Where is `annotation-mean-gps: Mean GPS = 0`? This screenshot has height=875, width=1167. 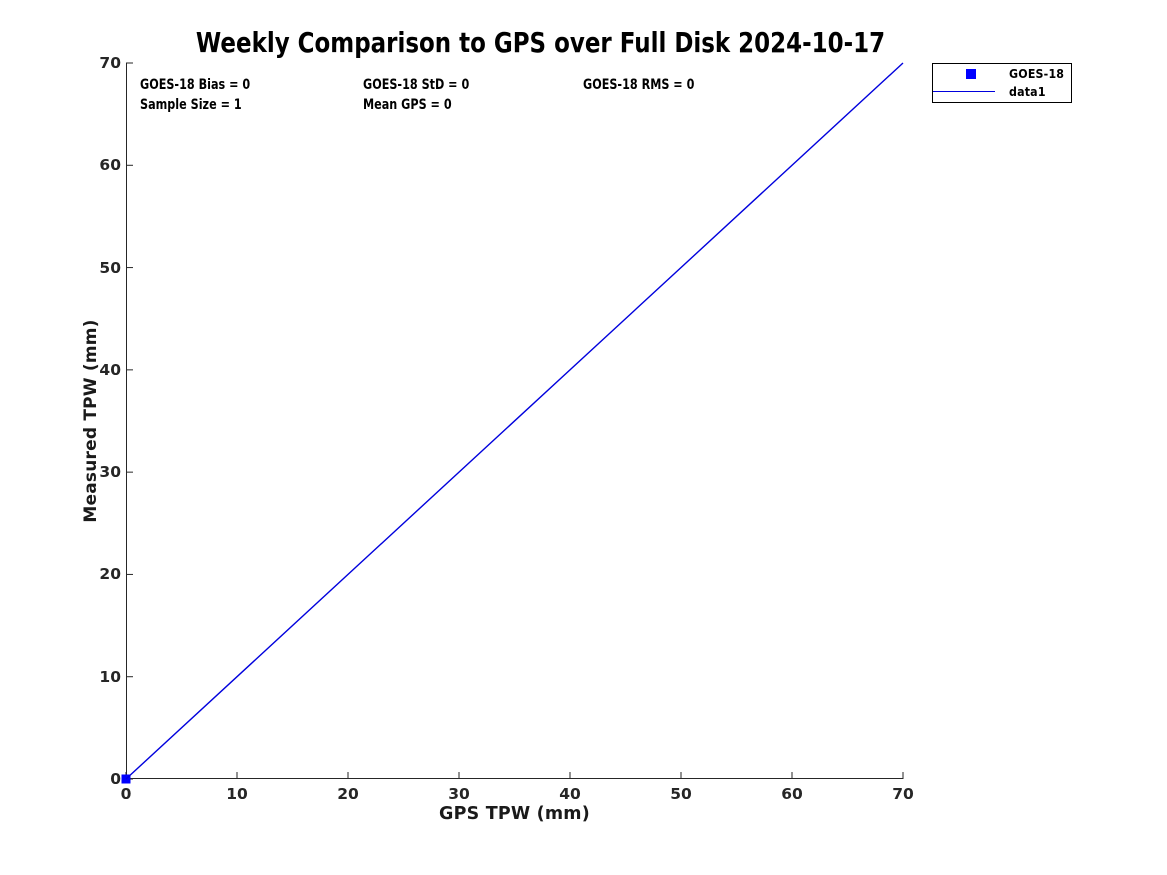
annotation-mean-gps: Mean GPS = 0 is located at coordinates (407, 105).